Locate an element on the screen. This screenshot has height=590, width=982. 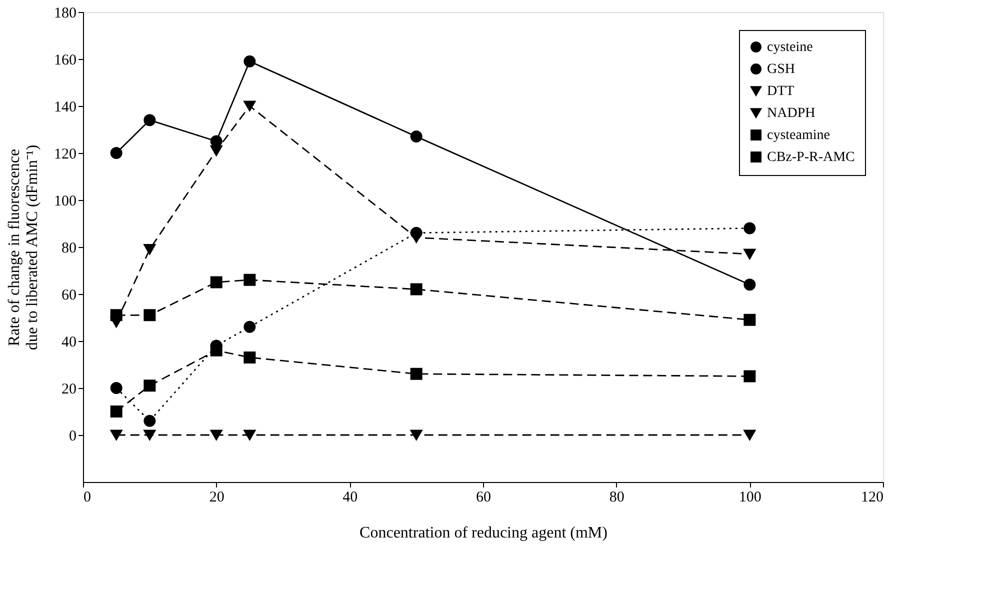
legend-label: GSH is located at coordinates (781, 69).